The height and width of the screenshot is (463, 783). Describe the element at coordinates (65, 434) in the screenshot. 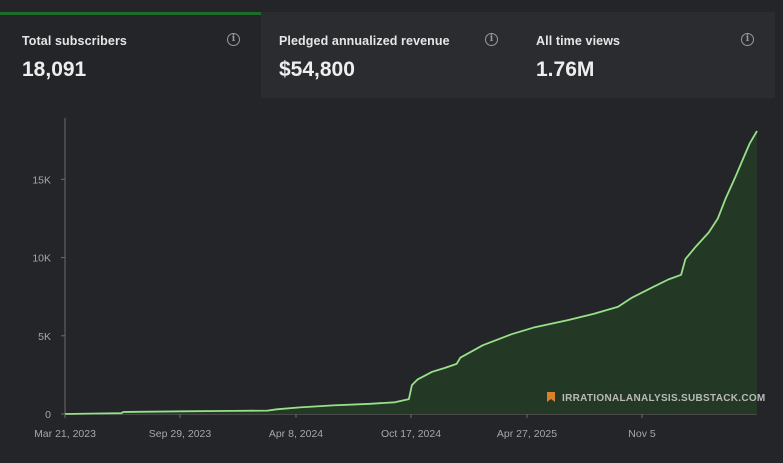

I see `x-tick-label: Mar 21, 2023` at that location.